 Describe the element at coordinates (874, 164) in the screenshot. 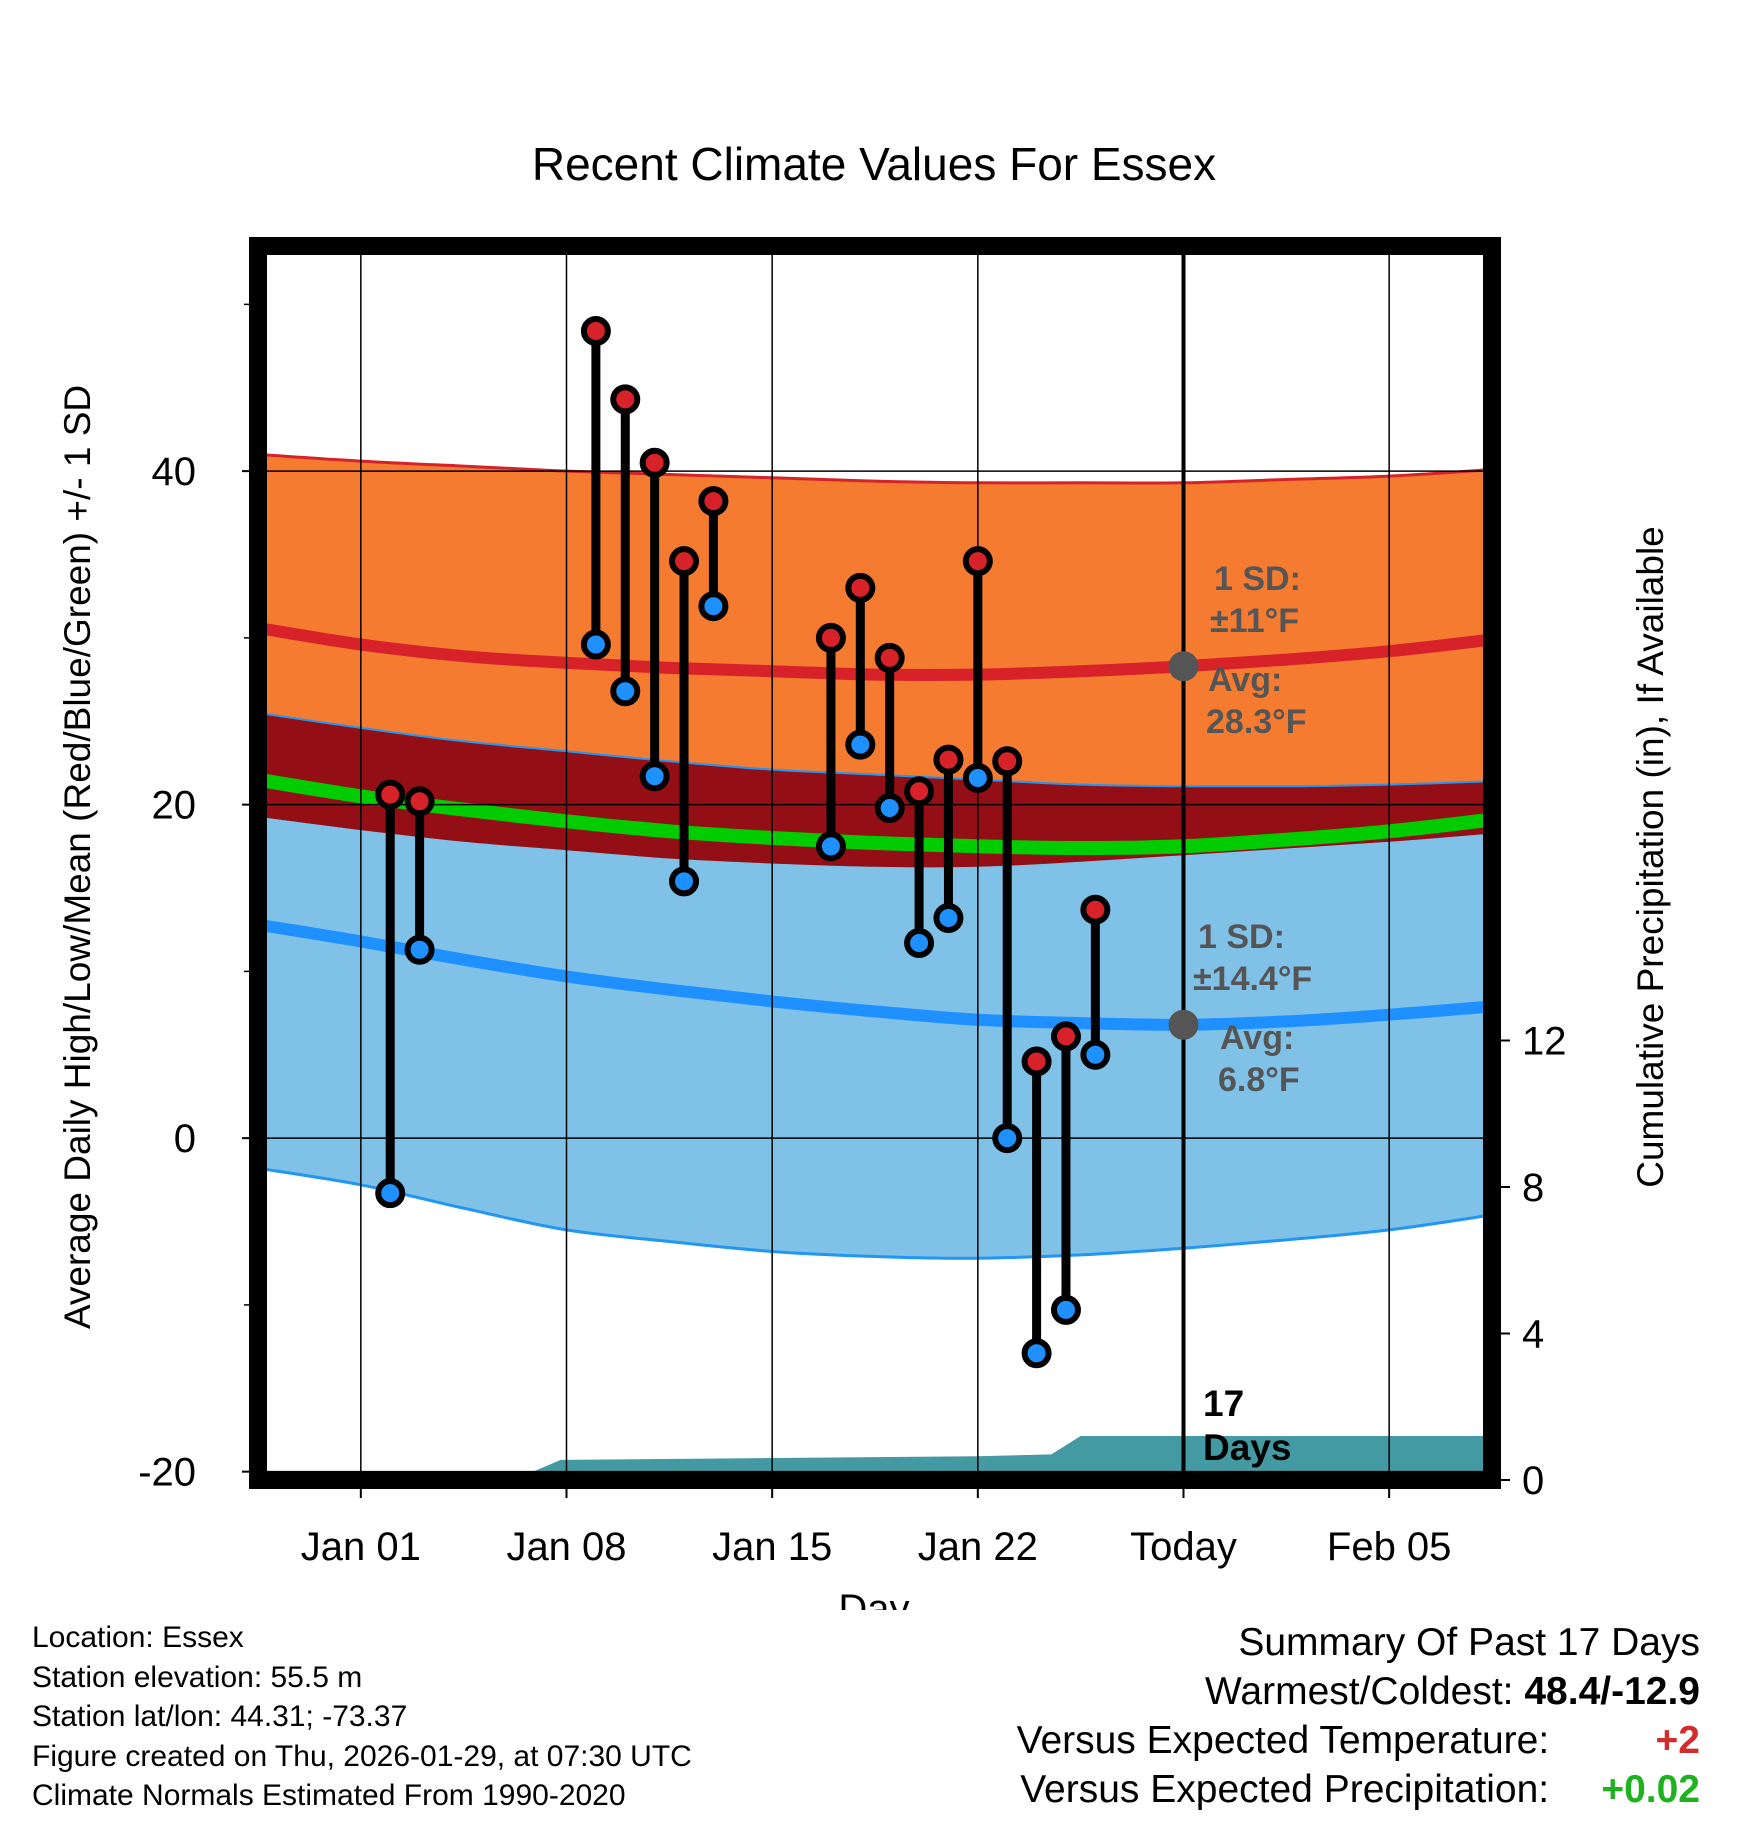

I see `chart-title: Recent Climate Values For Essex` at that location.